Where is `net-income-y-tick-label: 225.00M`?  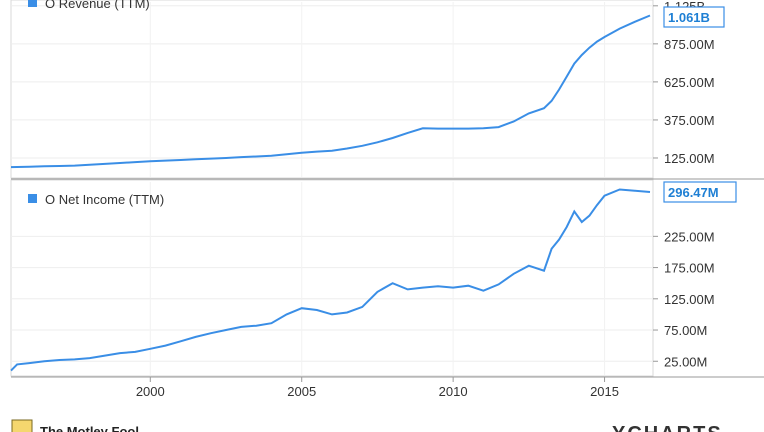 net-income-y-tick-label: 225.00M is located at coordinates (689, 236).